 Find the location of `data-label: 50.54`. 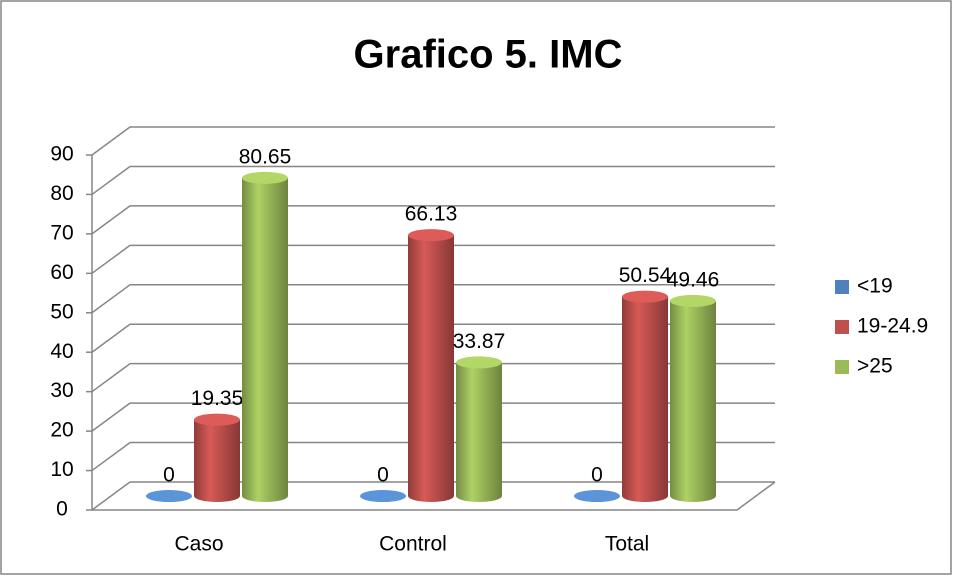

data-label: 50.54 is located at coordinates (645, 275).